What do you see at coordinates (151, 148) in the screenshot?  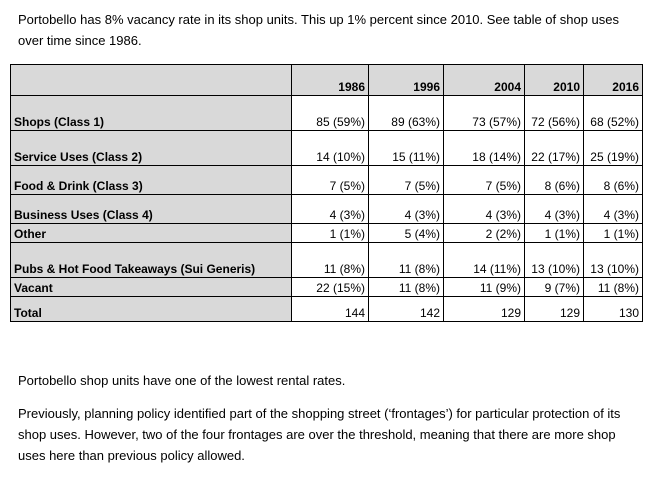 I see `row-label: Service Uses (Class 2)` at bounding box center [151, 148].